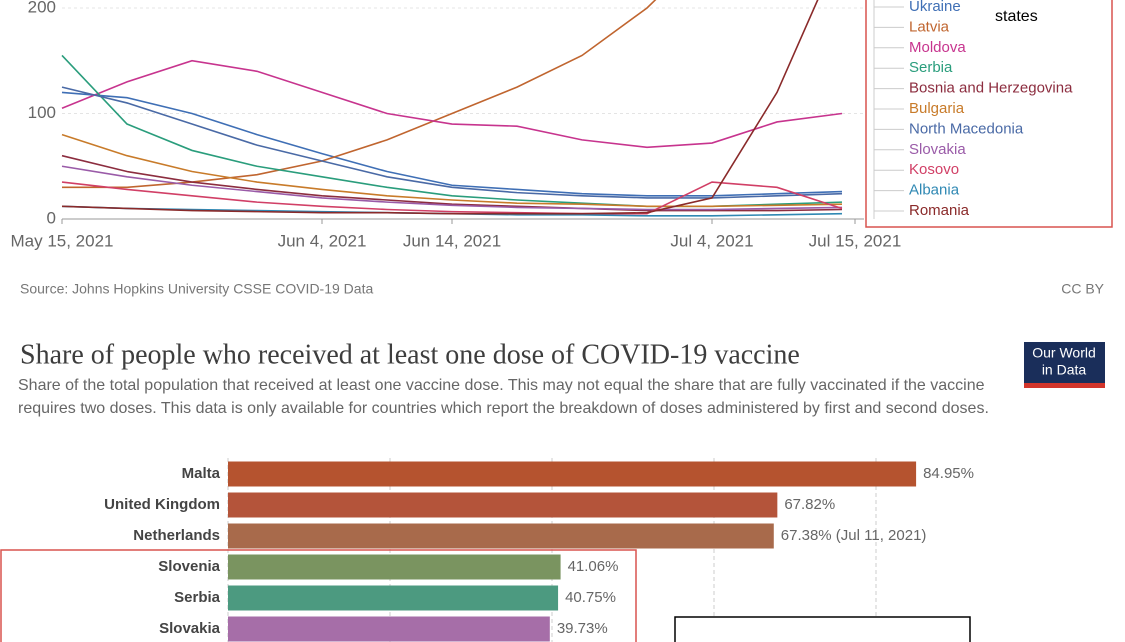  What do you see at coordinates (934, 169) in the screenshot?
I see `legend-label: Kosovo` at bounding box center [934, 169].